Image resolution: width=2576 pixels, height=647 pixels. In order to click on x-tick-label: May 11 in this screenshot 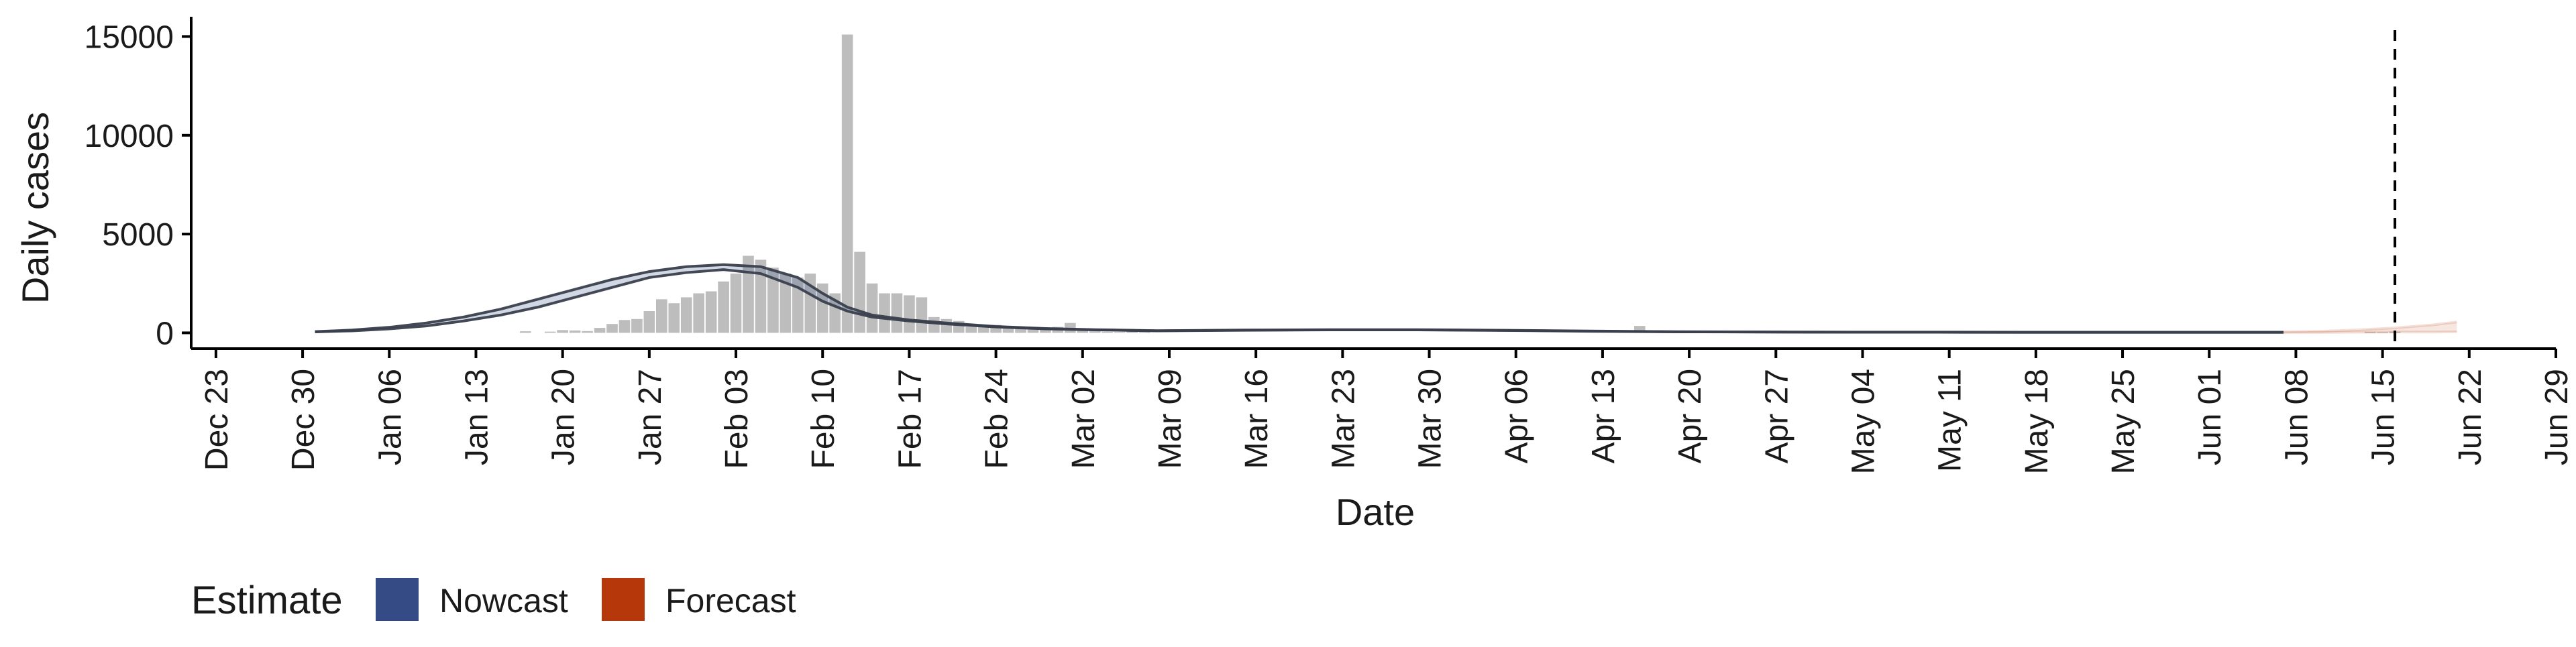, I will do `click(1950, 421)`.